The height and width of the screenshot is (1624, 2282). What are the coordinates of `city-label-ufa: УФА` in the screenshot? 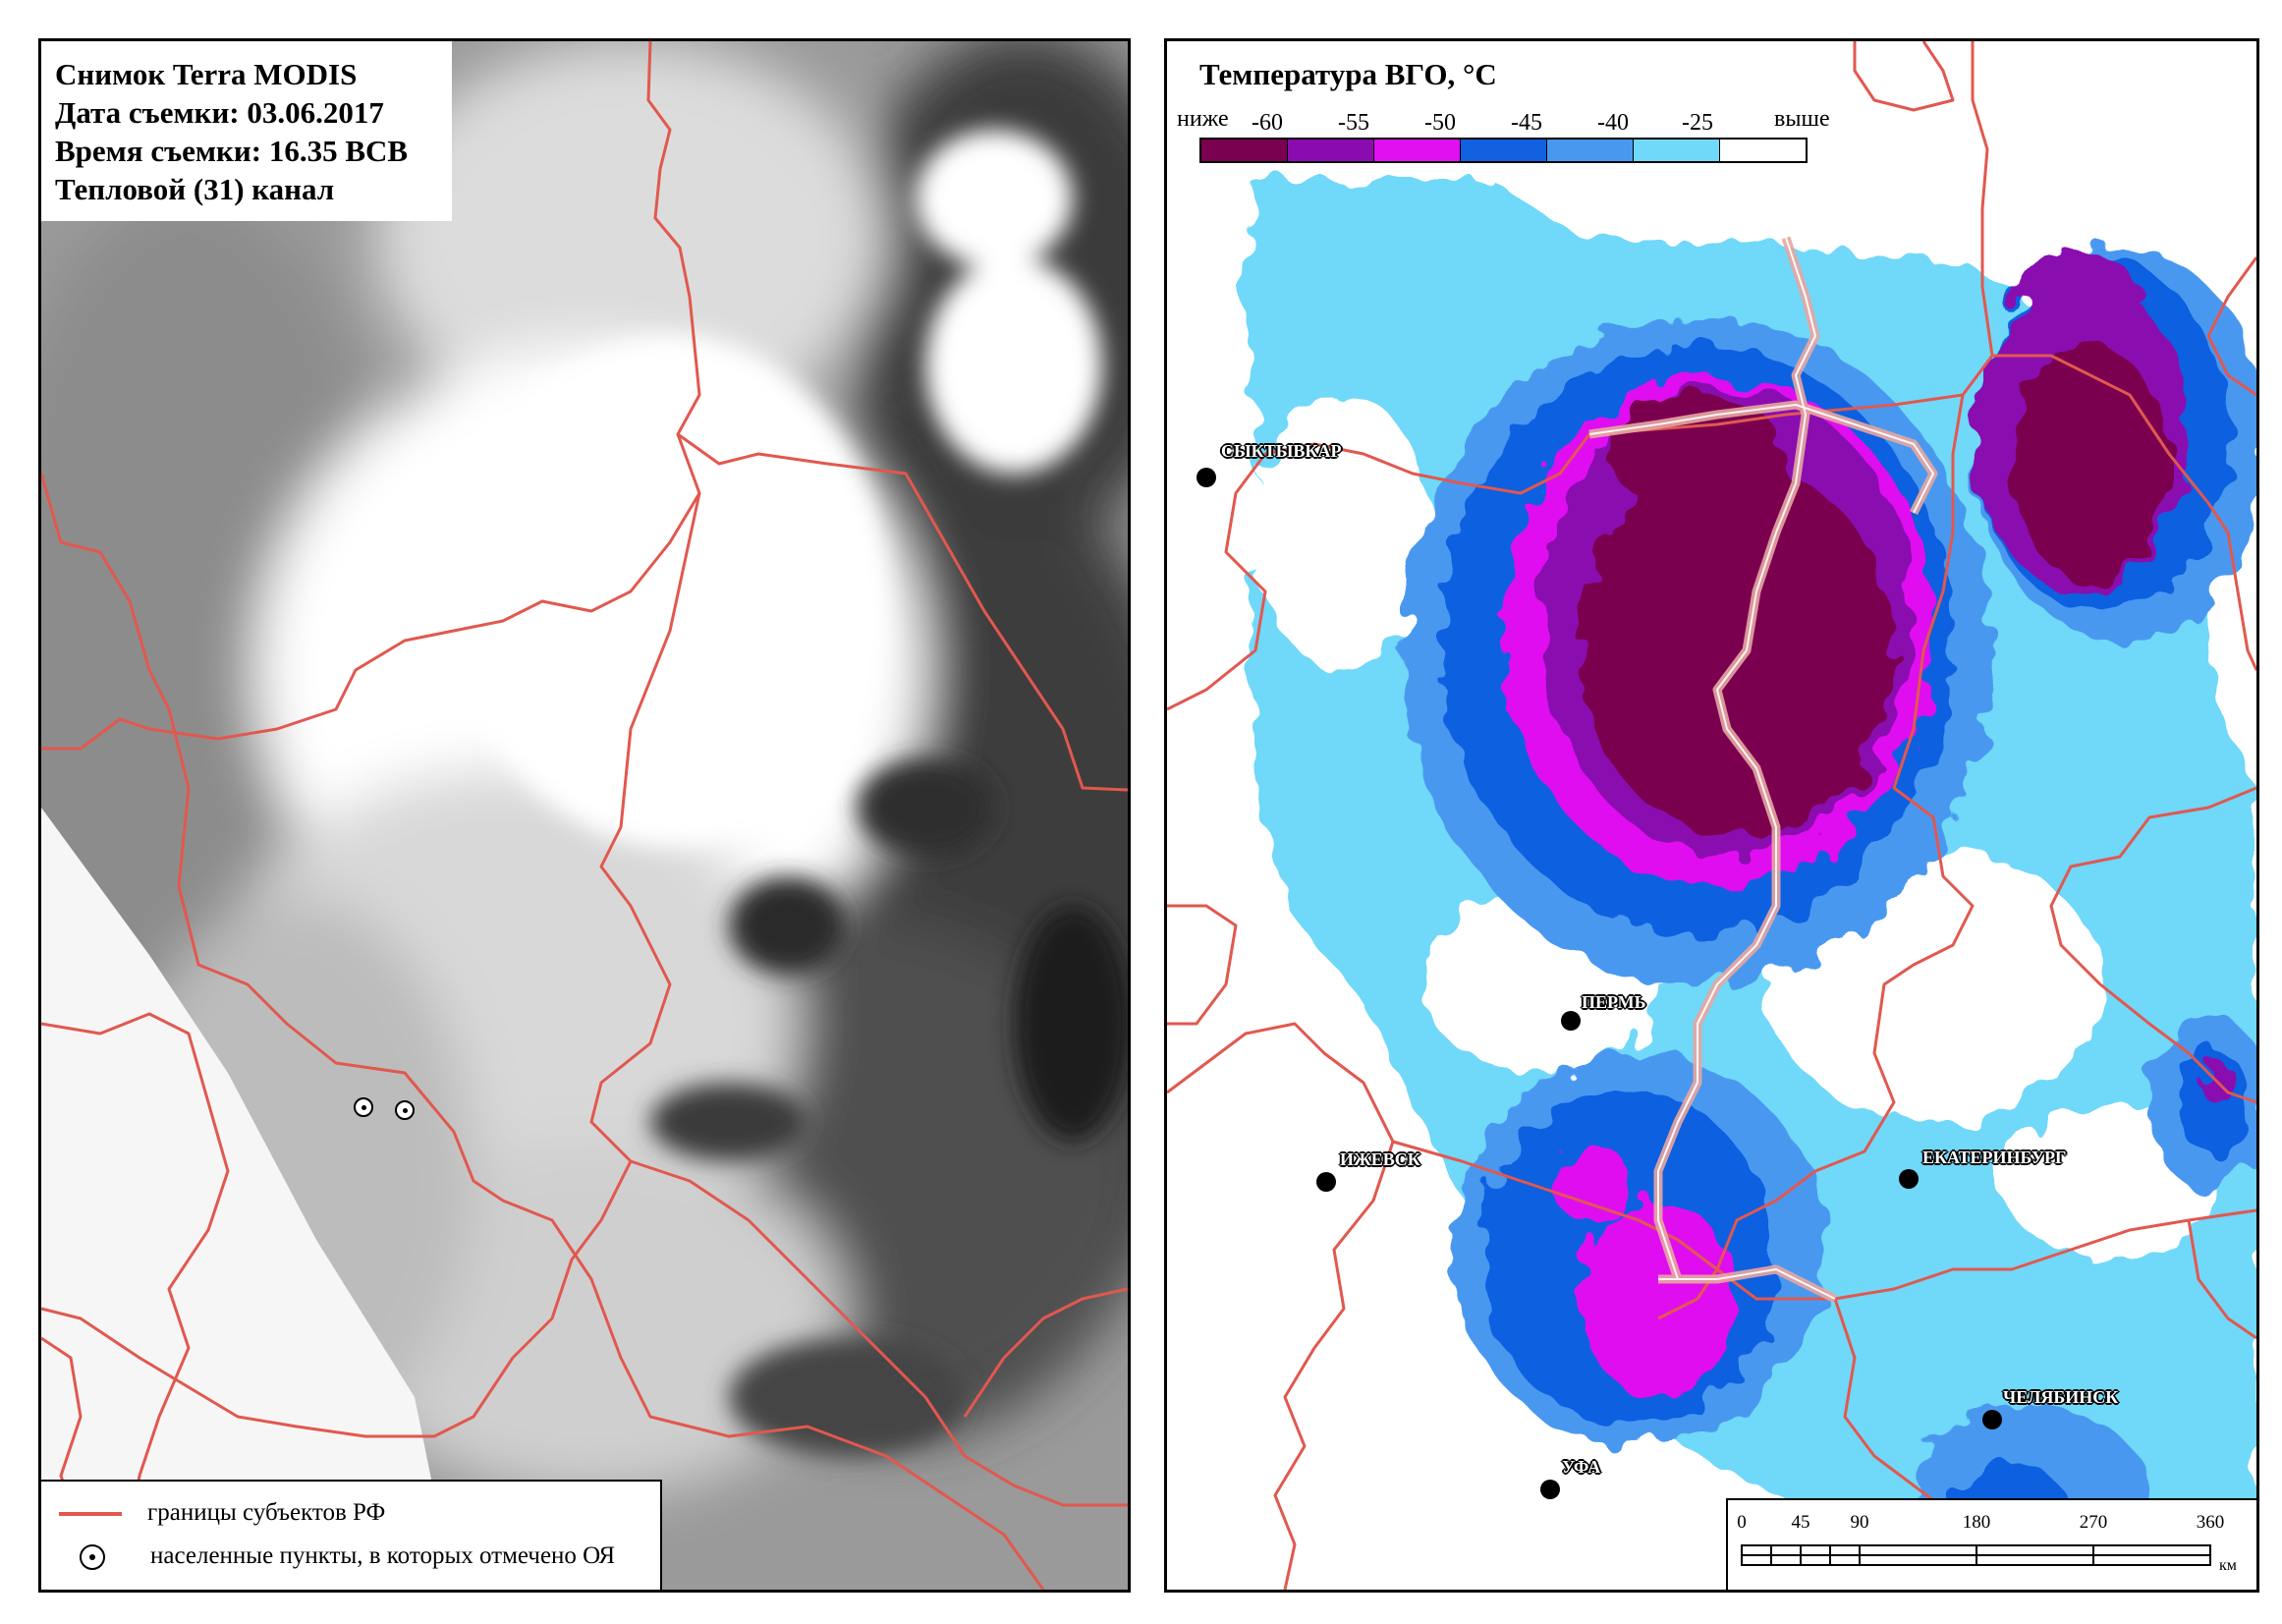 It's located at (1581, 1467).